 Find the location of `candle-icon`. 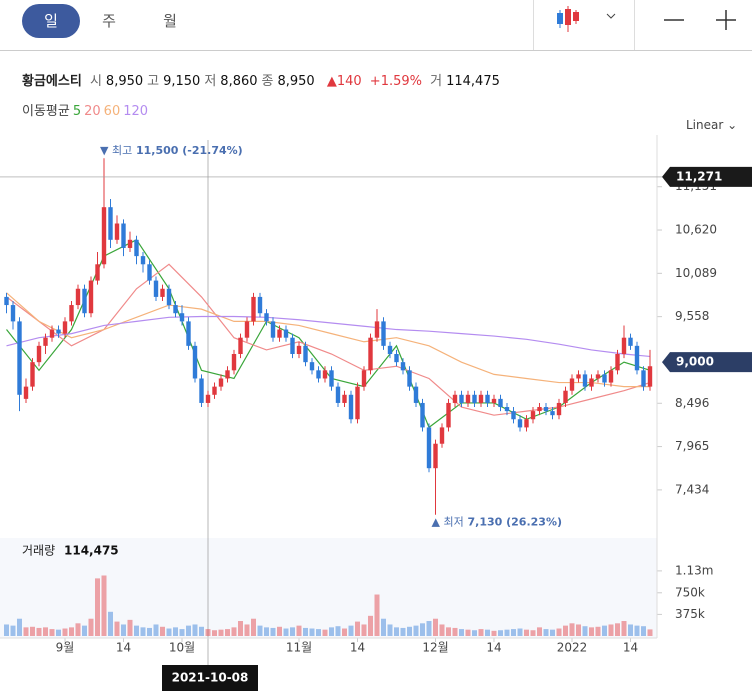

candle-icon is located at coordinates (568, 19).